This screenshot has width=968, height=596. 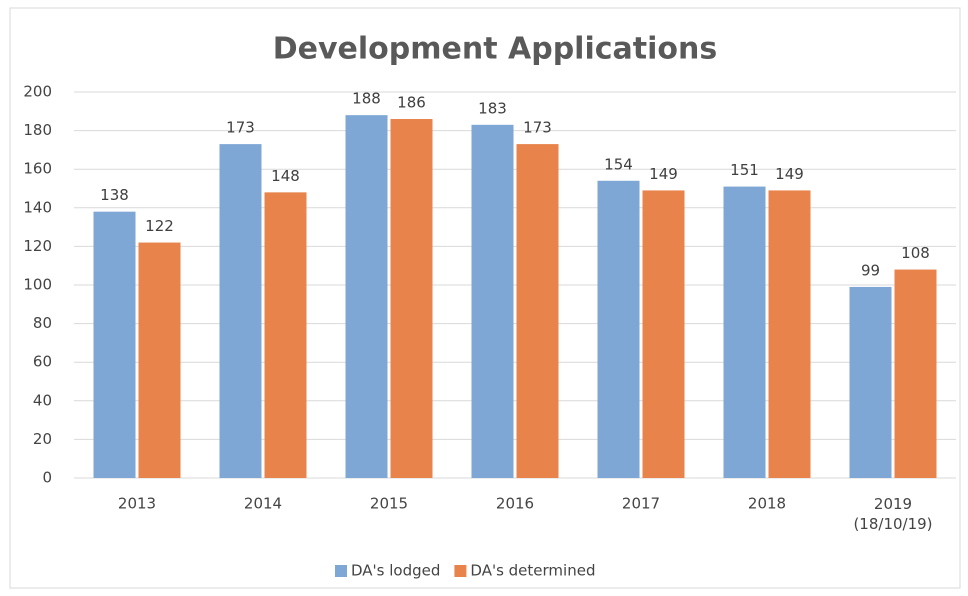 I want to click on x-tick-label: 2015, so click(x=389, y=504).